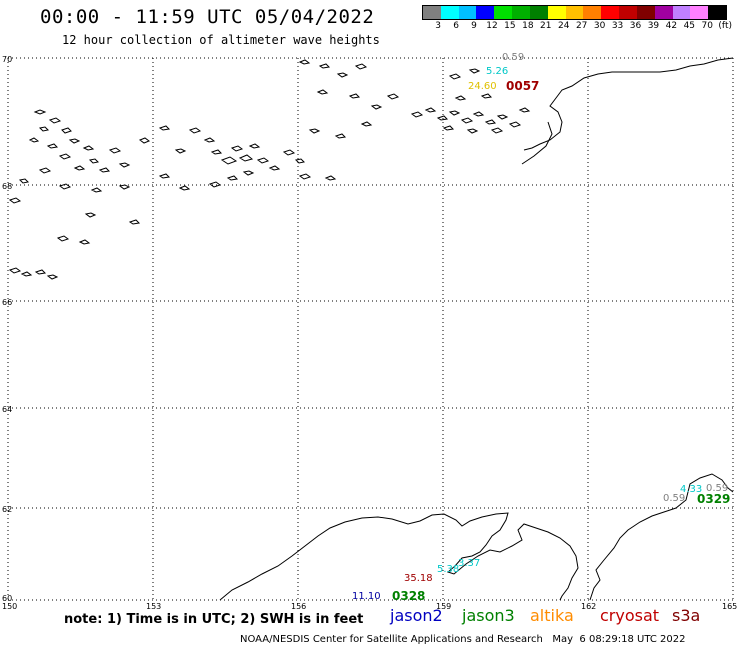 This screenshot has height=650, width=740. I want to click on pass-id: 0057, so click(522, 86).